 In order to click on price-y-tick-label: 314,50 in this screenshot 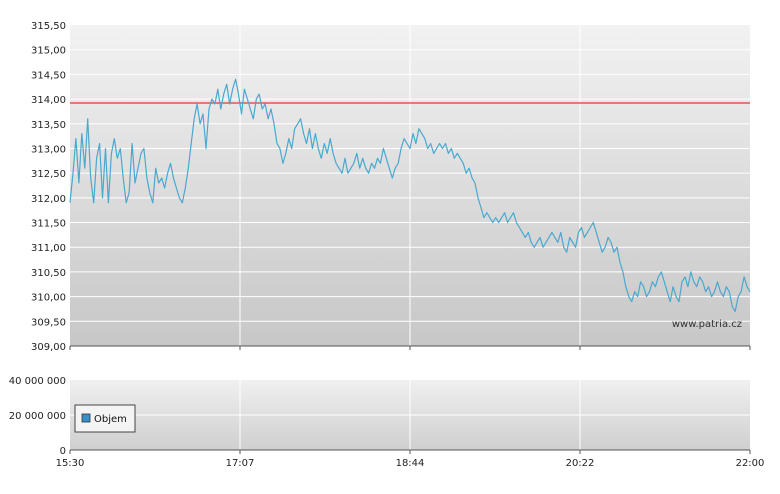, I will do `click(48, 75)`.